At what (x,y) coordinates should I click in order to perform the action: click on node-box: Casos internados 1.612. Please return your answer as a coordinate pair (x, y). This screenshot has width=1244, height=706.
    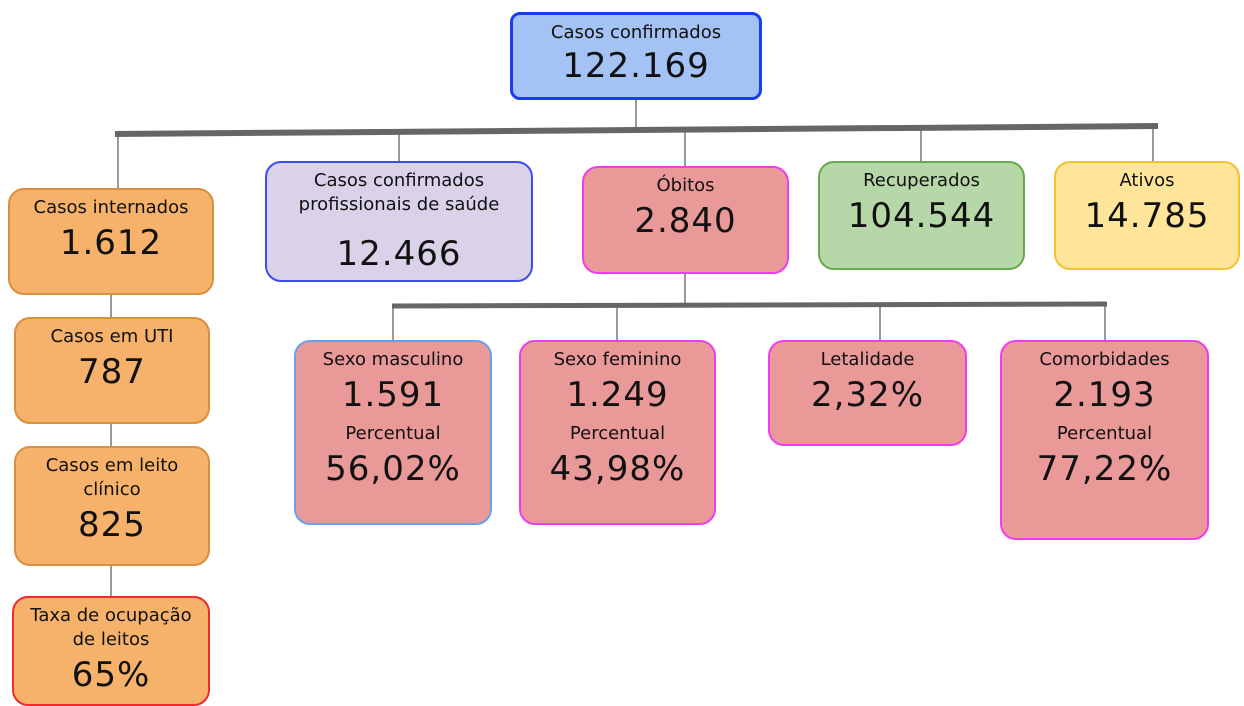
    Looking at the image, I should click on (111, 241).